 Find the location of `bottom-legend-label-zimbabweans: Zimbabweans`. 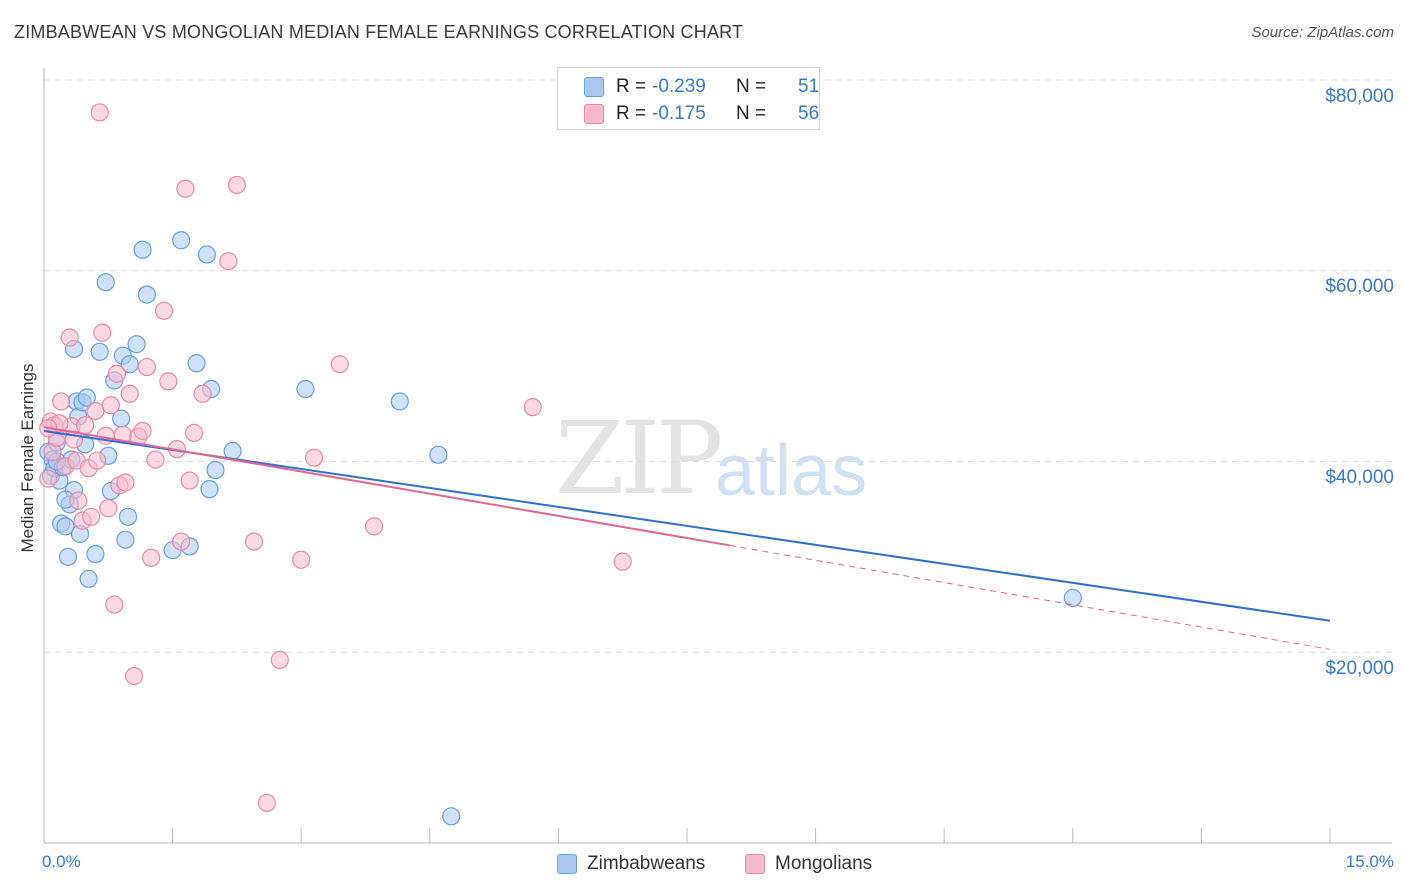

bottom-legend-label-zimbabweans: Zimbabweans is located at coordinates (646, 863).